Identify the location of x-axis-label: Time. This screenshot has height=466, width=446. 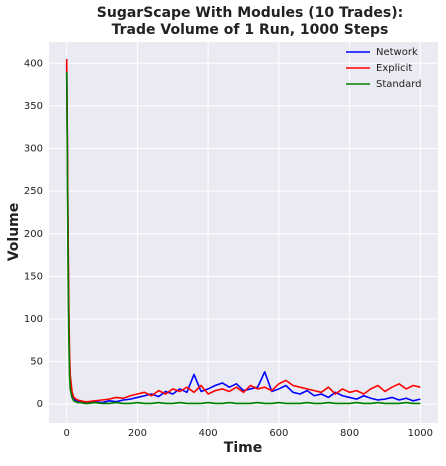
(243, 448).